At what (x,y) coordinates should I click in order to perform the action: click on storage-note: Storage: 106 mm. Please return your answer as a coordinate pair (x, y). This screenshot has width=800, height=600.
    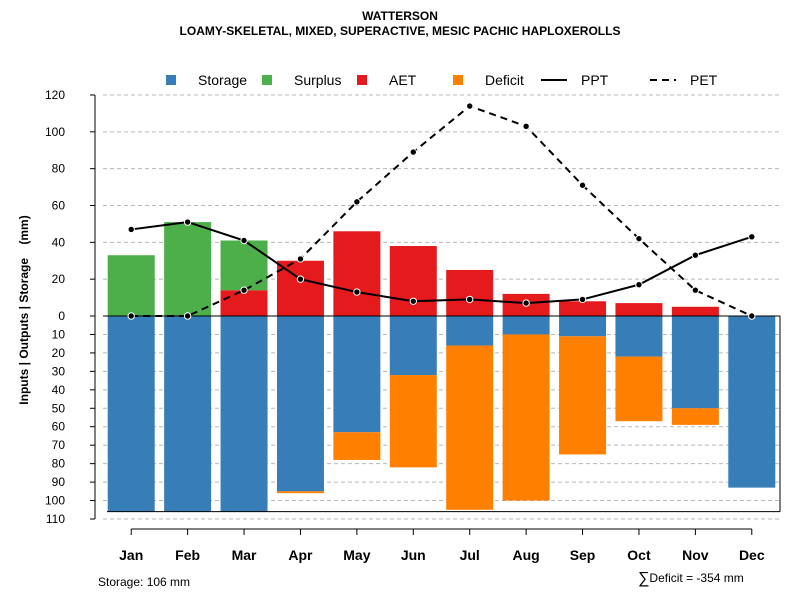
    Looking at the image, I should click on (144, 582).